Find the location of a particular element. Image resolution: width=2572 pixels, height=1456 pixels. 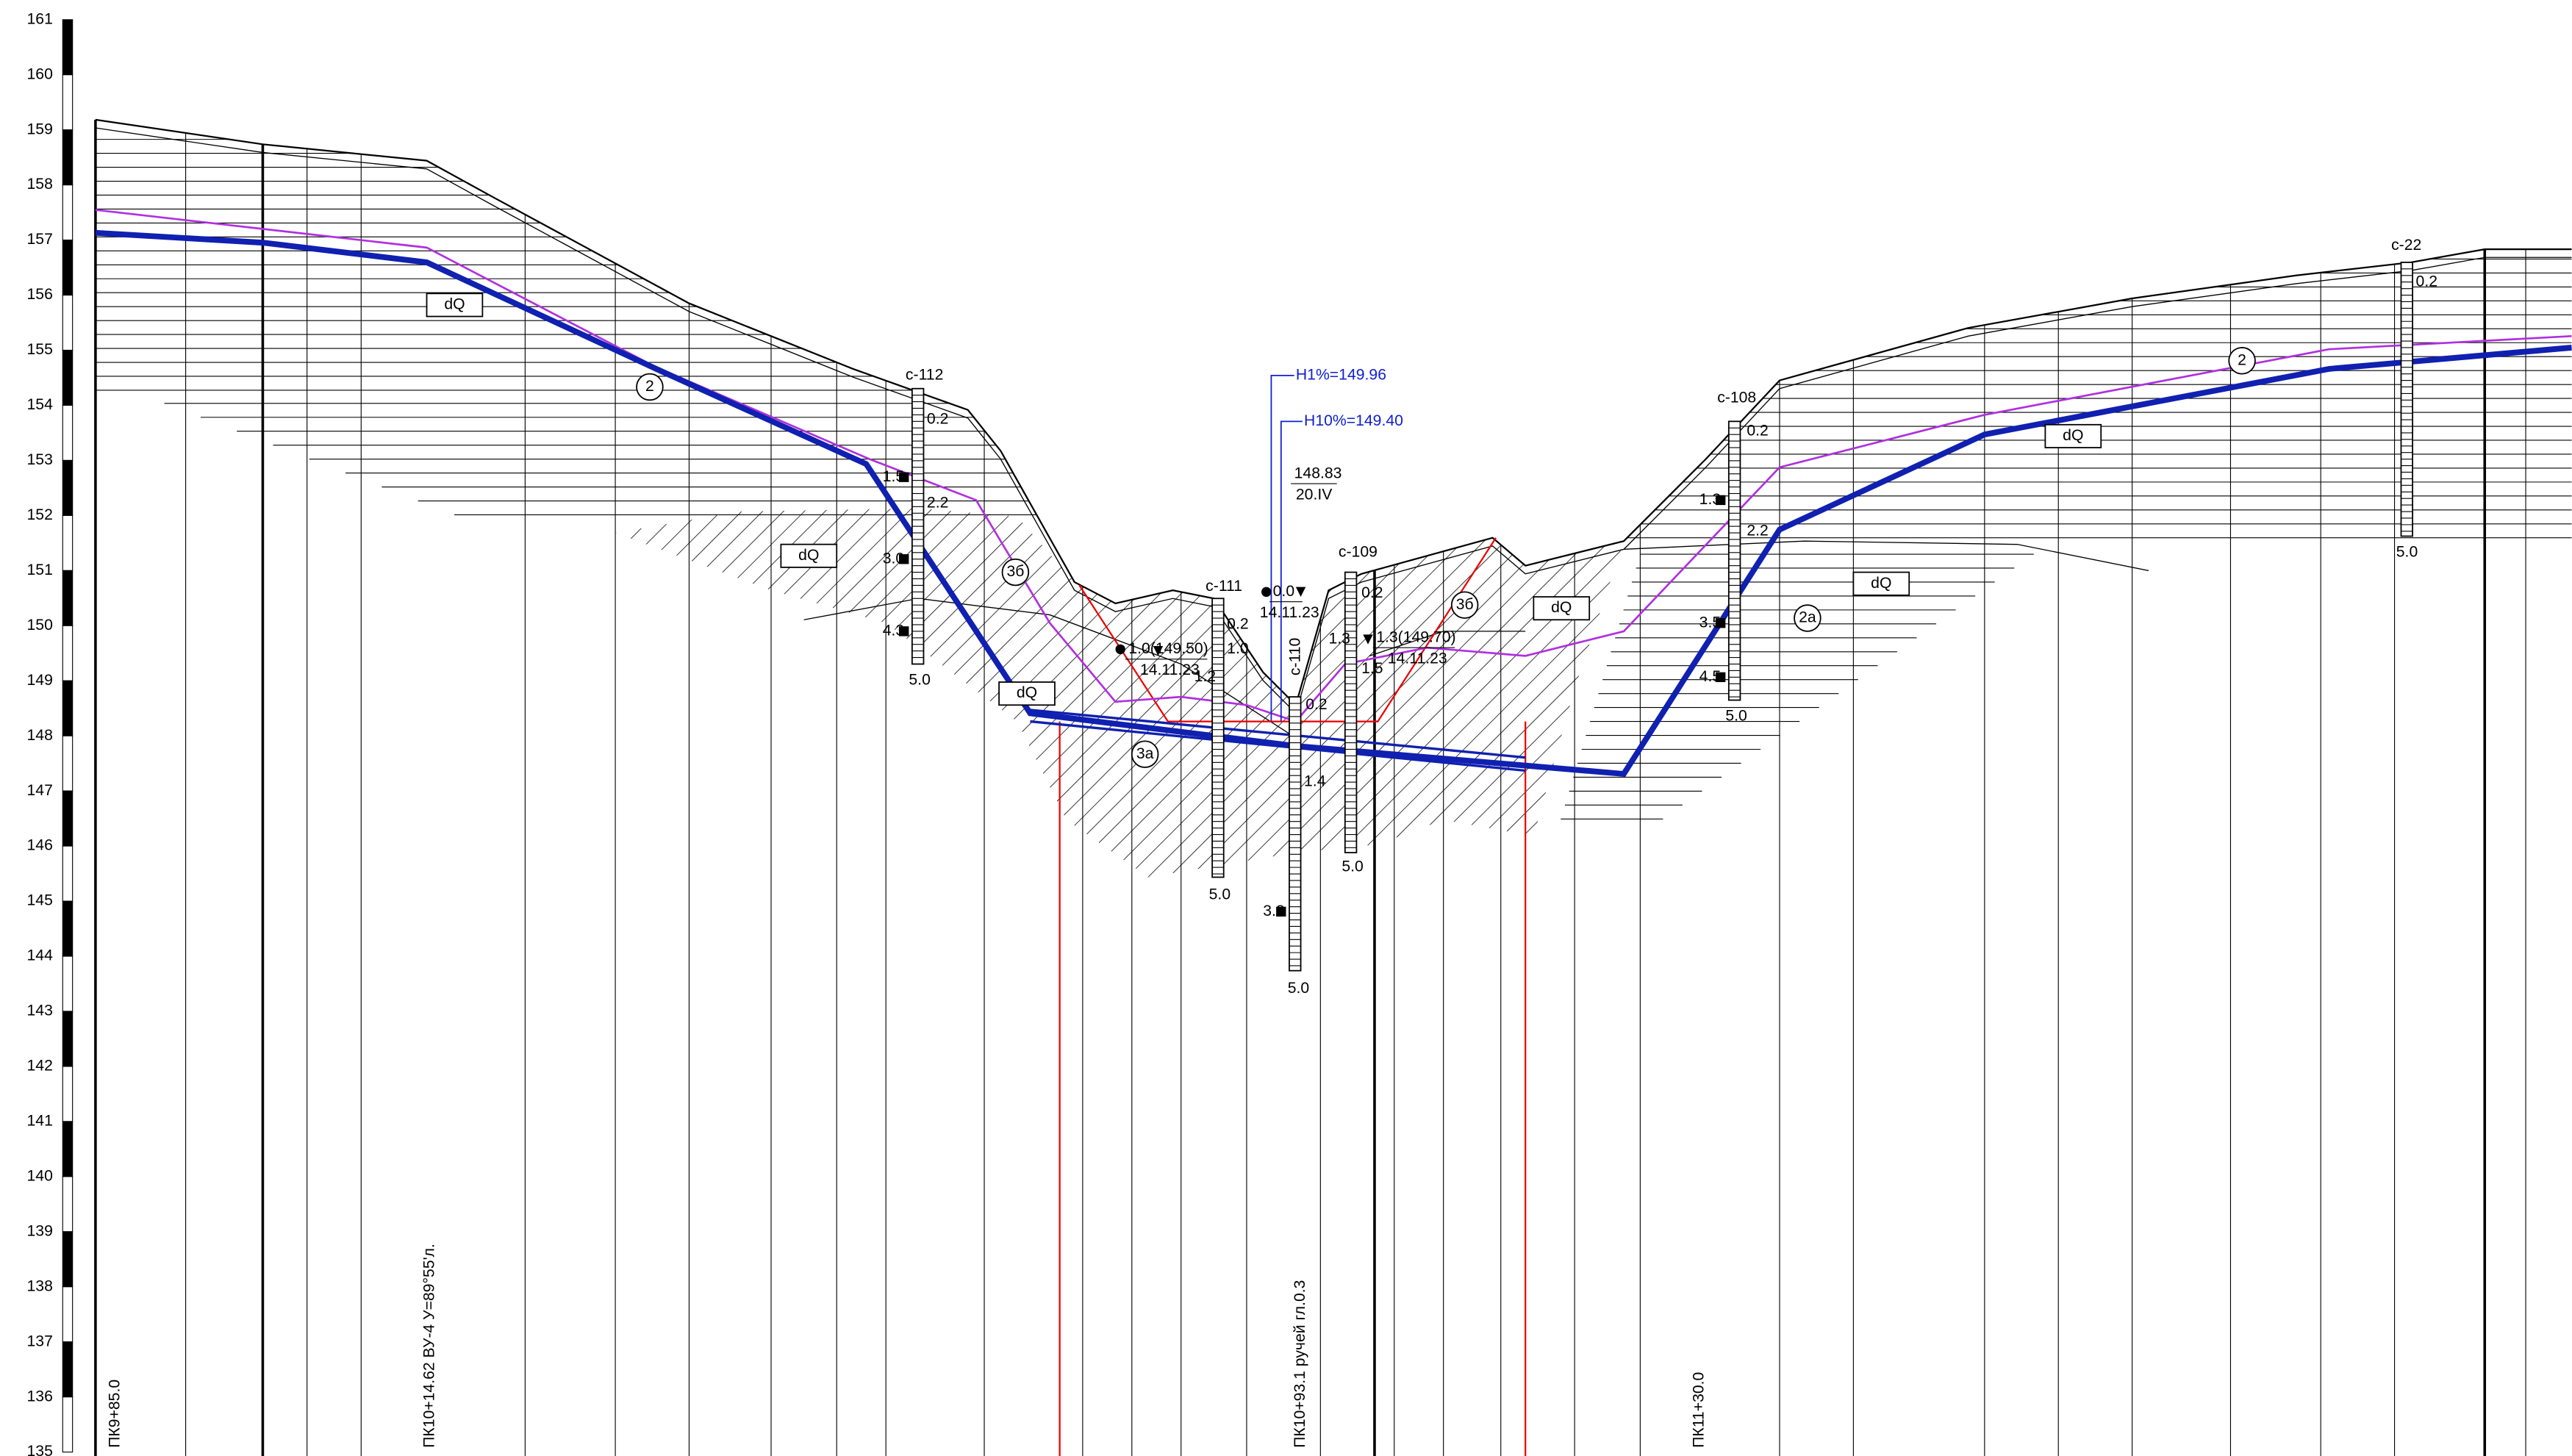

scale-label: 159 is located at coordinates (40, 129).